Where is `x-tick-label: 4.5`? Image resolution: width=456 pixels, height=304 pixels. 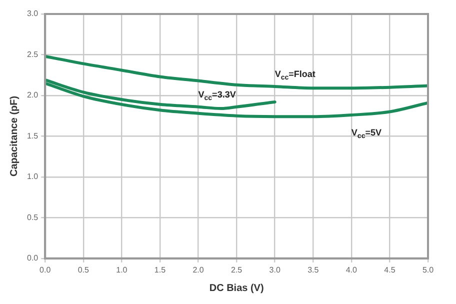
x-tick-label: 4.5 is located at coordinates (390, 269).